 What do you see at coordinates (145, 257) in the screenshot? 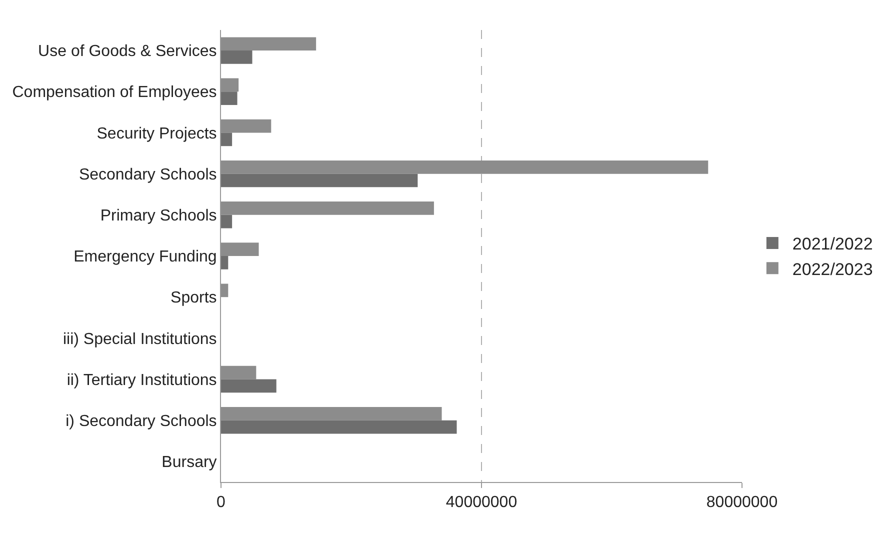
I see `y-tick-label: Emergency Funding` at bounding box center [145, 257].